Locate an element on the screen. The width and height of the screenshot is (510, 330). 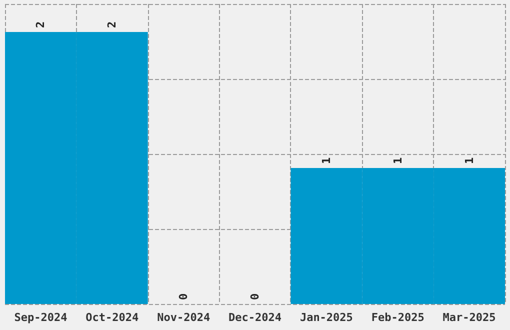
x-tick-label: Sep-2024 is located at coordinates (41, 317).